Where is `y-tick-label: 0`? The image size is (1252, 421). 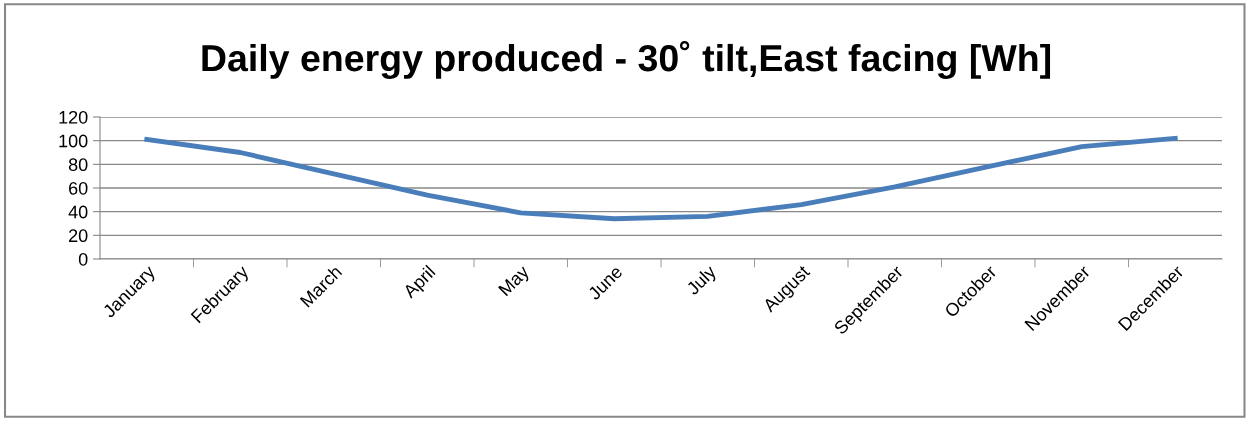 y-tick-label: 0 is located at coordinates (83, 259).